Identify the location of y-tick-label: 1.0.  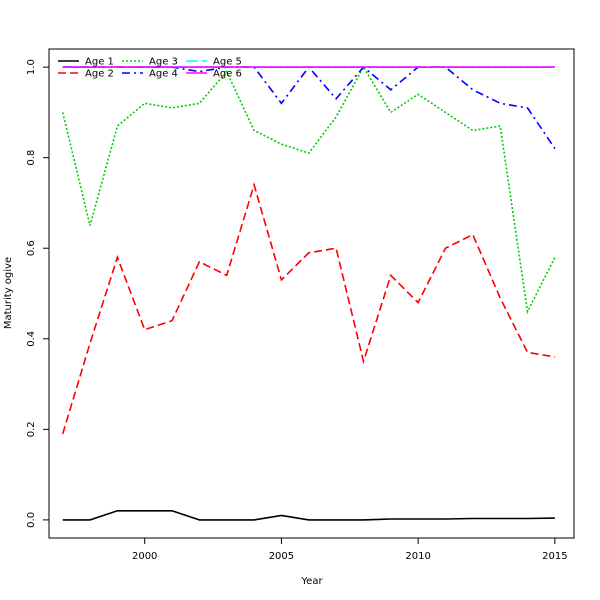
(31, 67).